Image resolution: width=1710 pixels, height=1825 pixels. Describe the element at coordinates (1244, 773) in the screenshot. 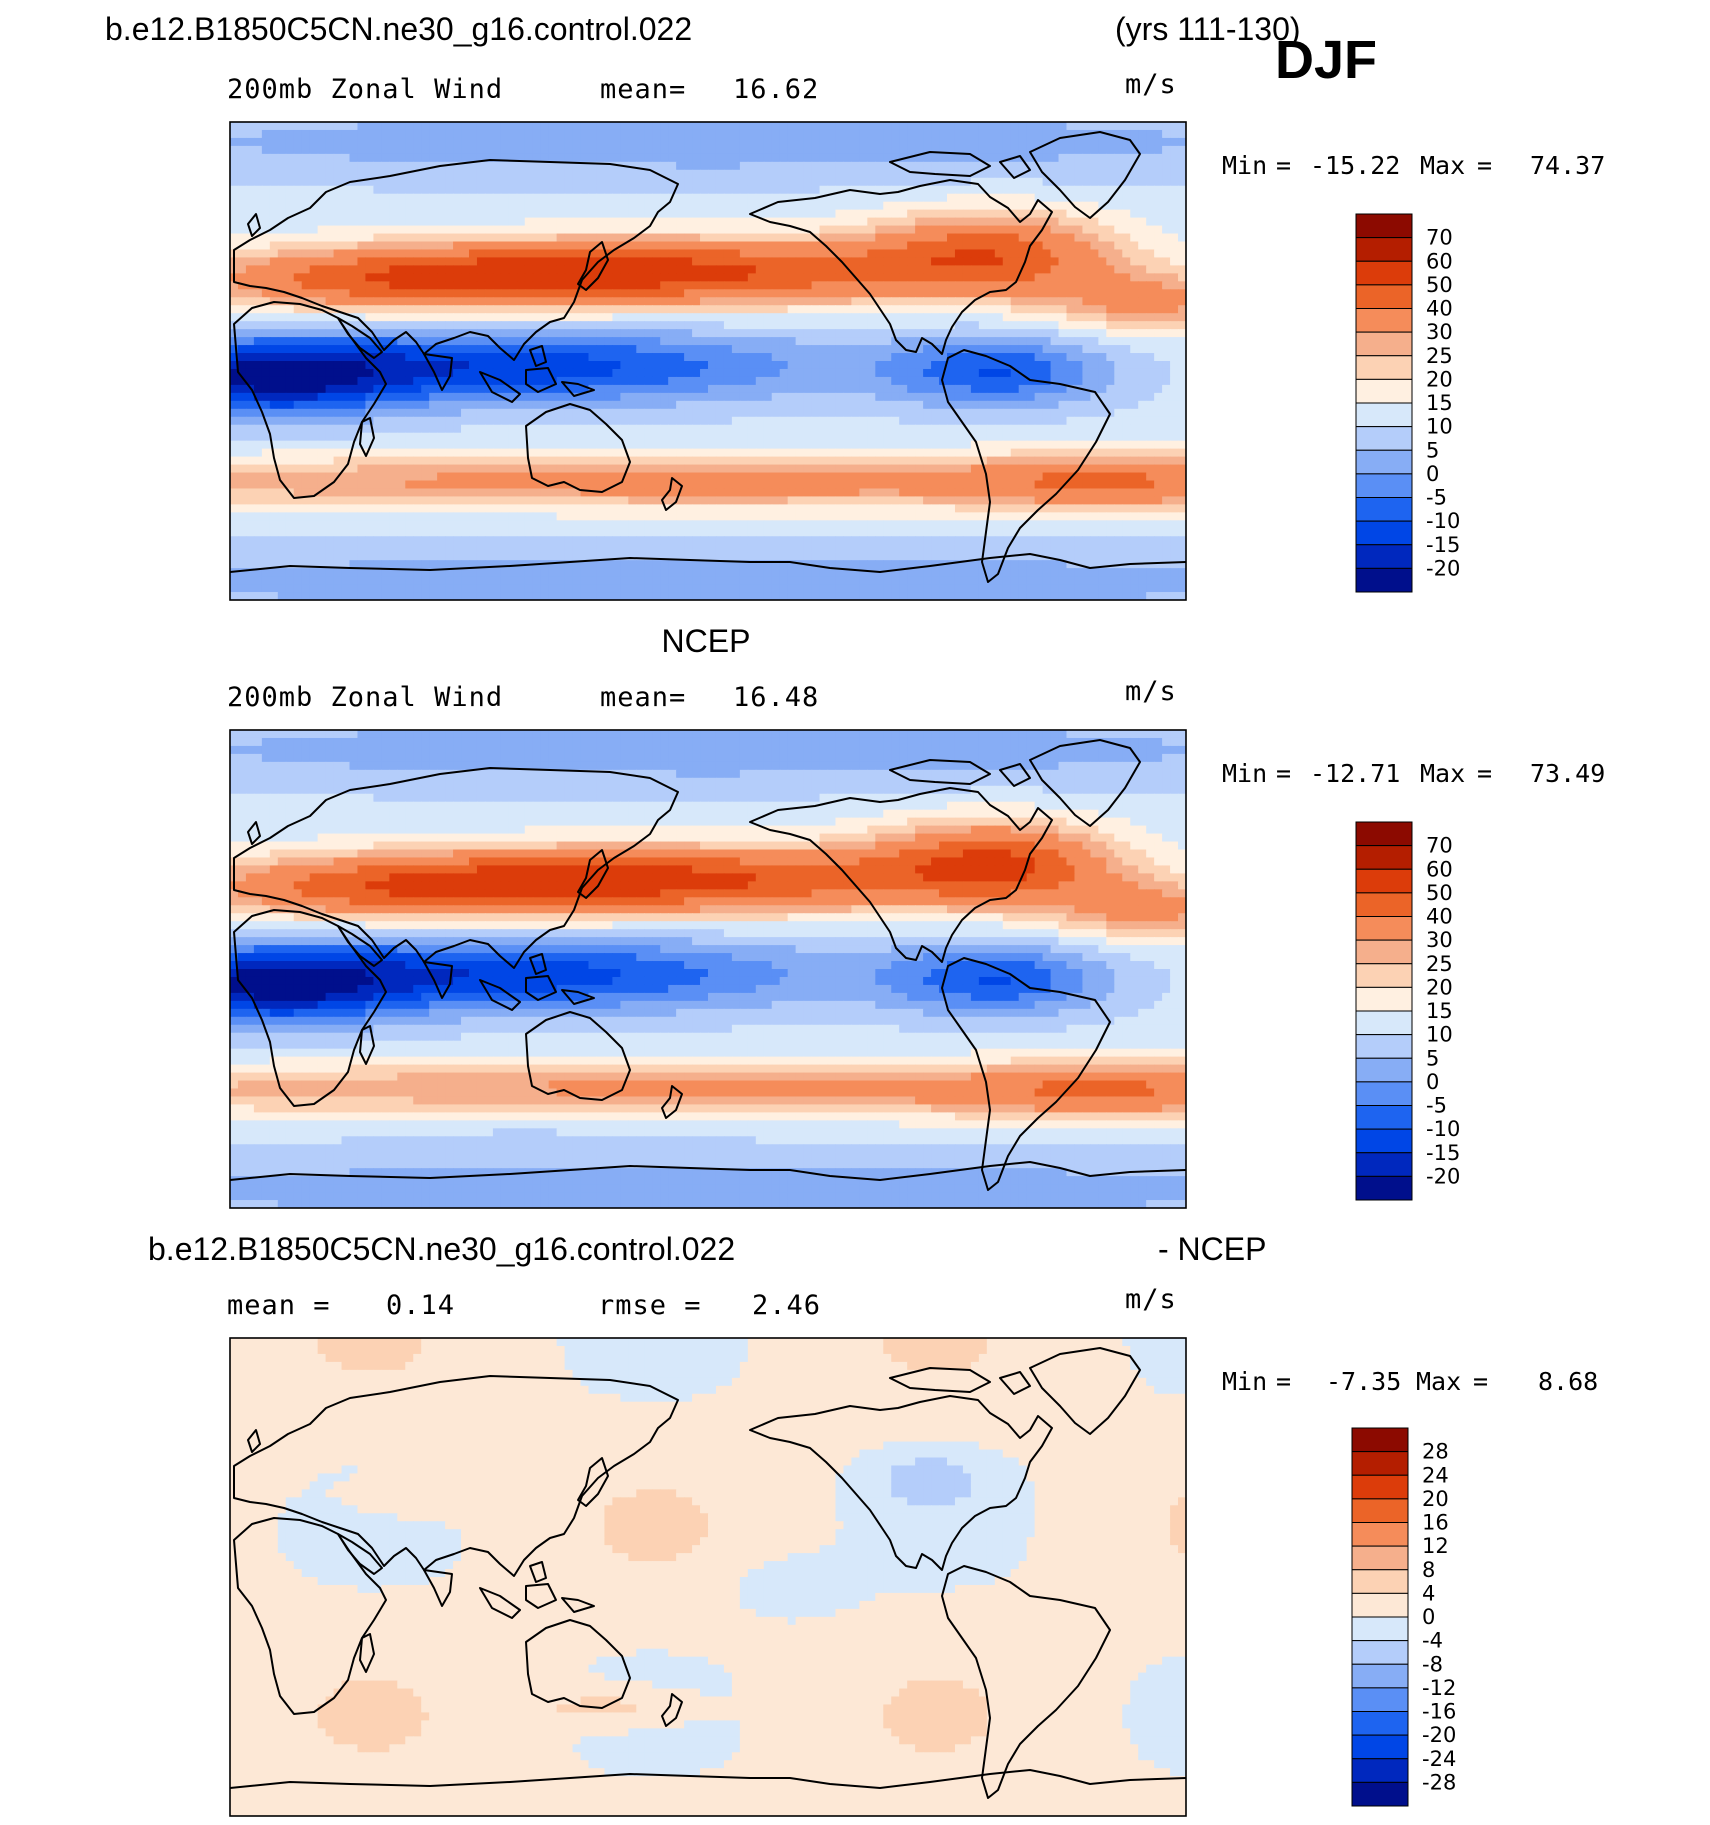

I see `panel-obs-min-label: Min` at that location.